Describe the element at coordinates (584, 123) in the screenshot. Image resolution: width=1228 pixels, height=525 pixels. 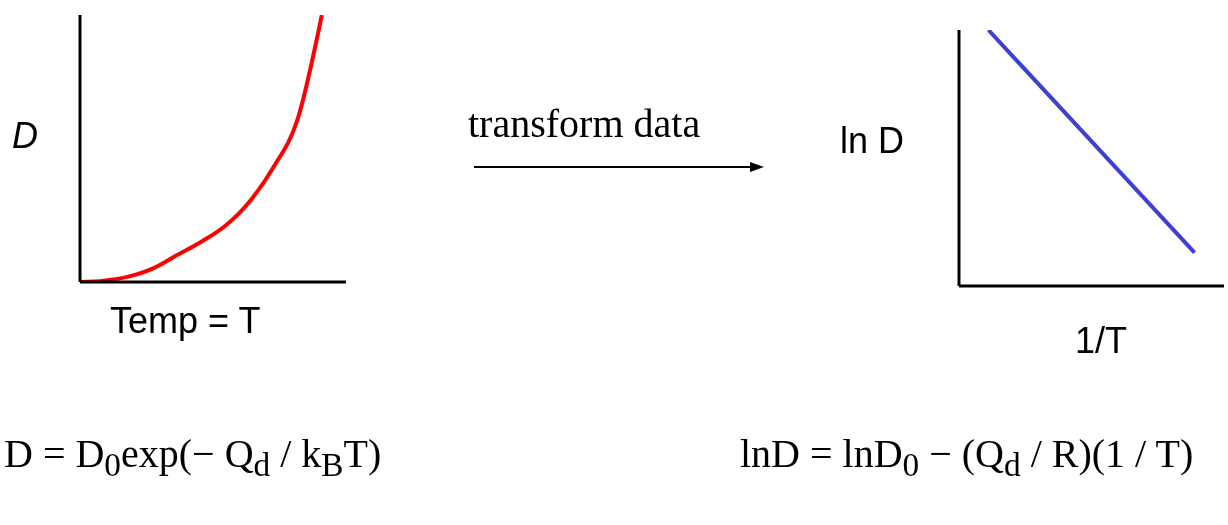
I see `text: transform data` at that location.